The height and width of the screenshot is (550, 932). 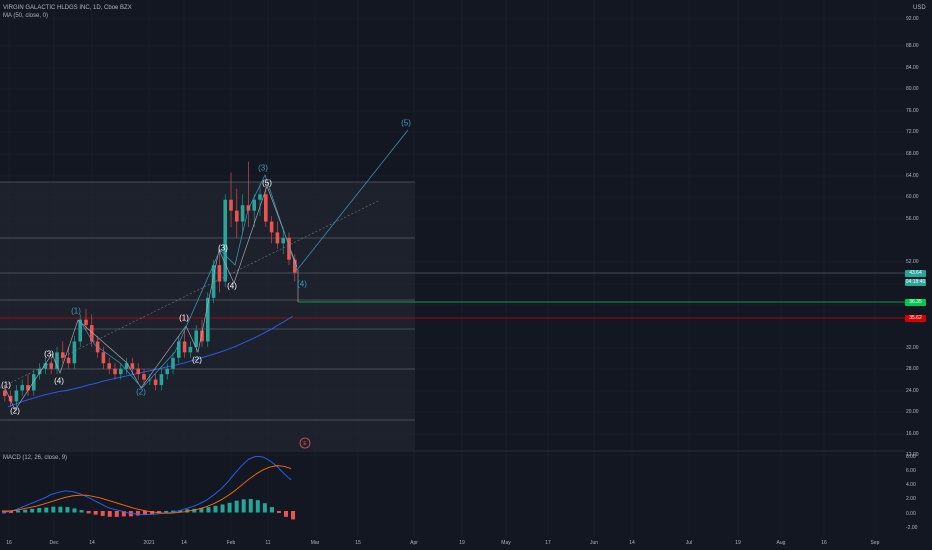 I want to click on trend-dotted-line, so click(x=190, y=294).